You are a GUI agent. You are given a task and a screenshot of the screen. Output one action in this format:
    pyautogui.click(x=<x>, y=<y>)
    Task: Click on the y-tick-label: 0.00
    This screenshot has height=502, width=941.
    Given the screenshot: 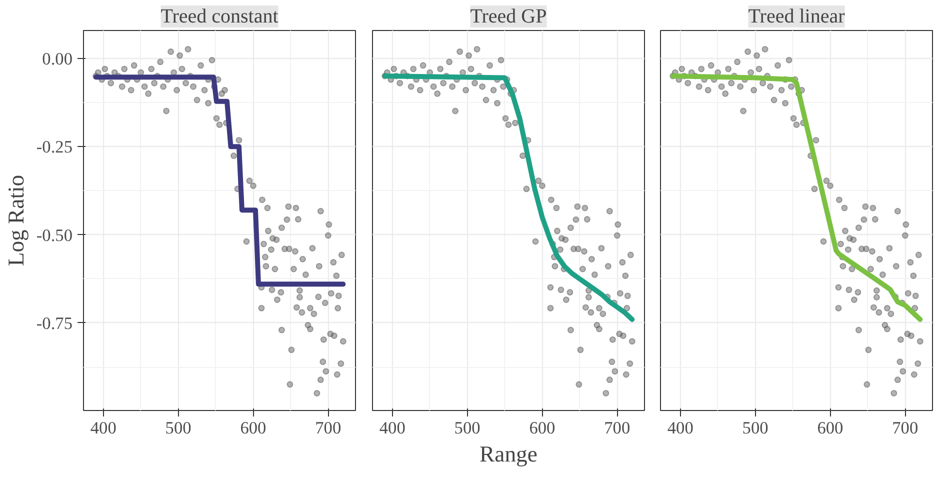 What is the action you would take?
    pyautogui.click(x=57, y=58)
    